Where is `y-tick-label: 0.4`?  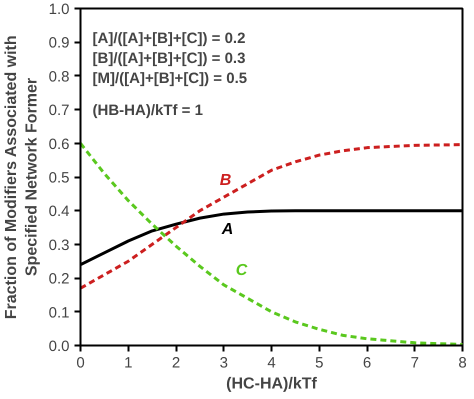 y-tick-label: 0.4 is located at coordinates (59, 211).